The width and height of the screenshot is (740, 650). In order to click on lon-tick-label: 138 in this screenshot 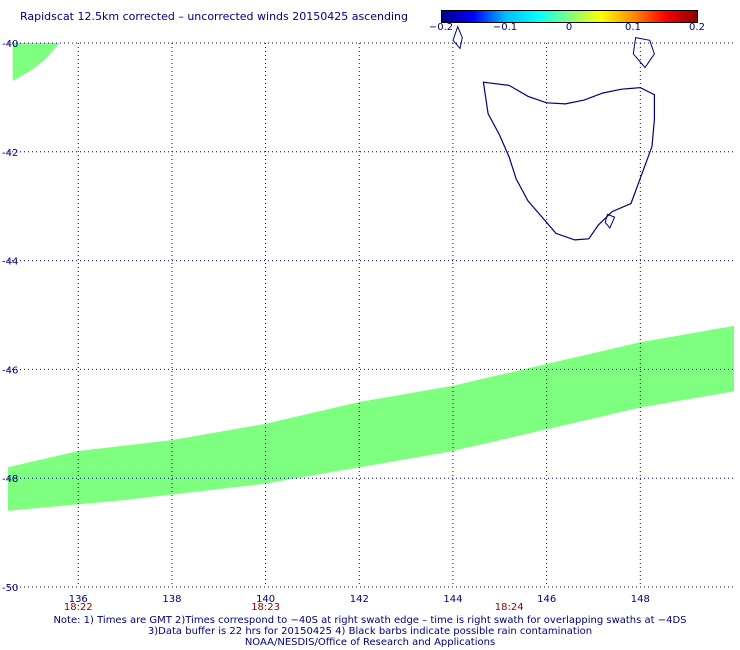, I will do `click(171, 599)`.